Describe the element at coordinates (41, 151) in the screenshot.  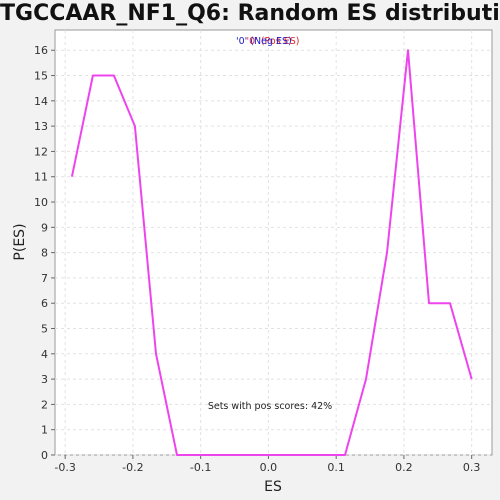
I see `y-tick-label: 12` at that location.